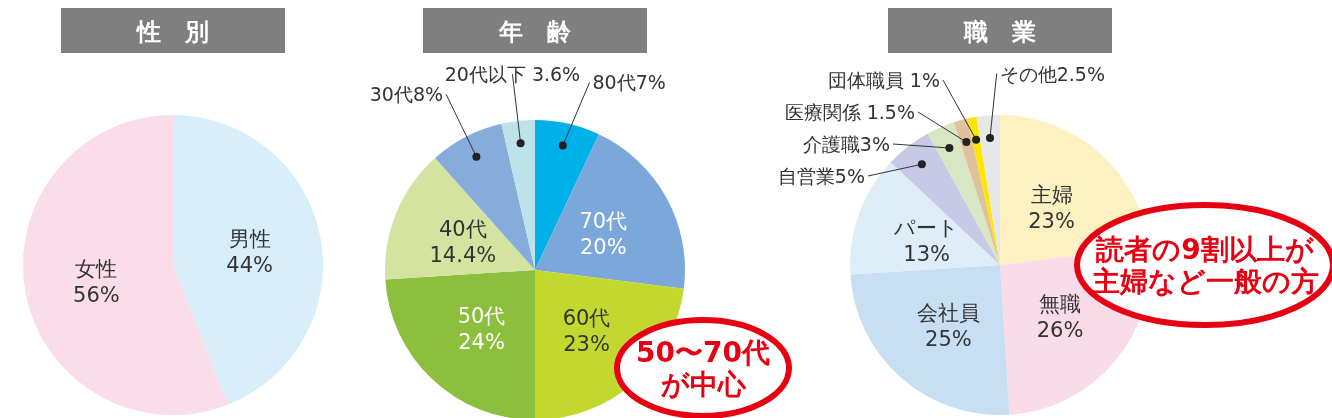 The width and height of the screenshot is (1332, 418). I want to click on data-label: 56%, so click(96, 294).